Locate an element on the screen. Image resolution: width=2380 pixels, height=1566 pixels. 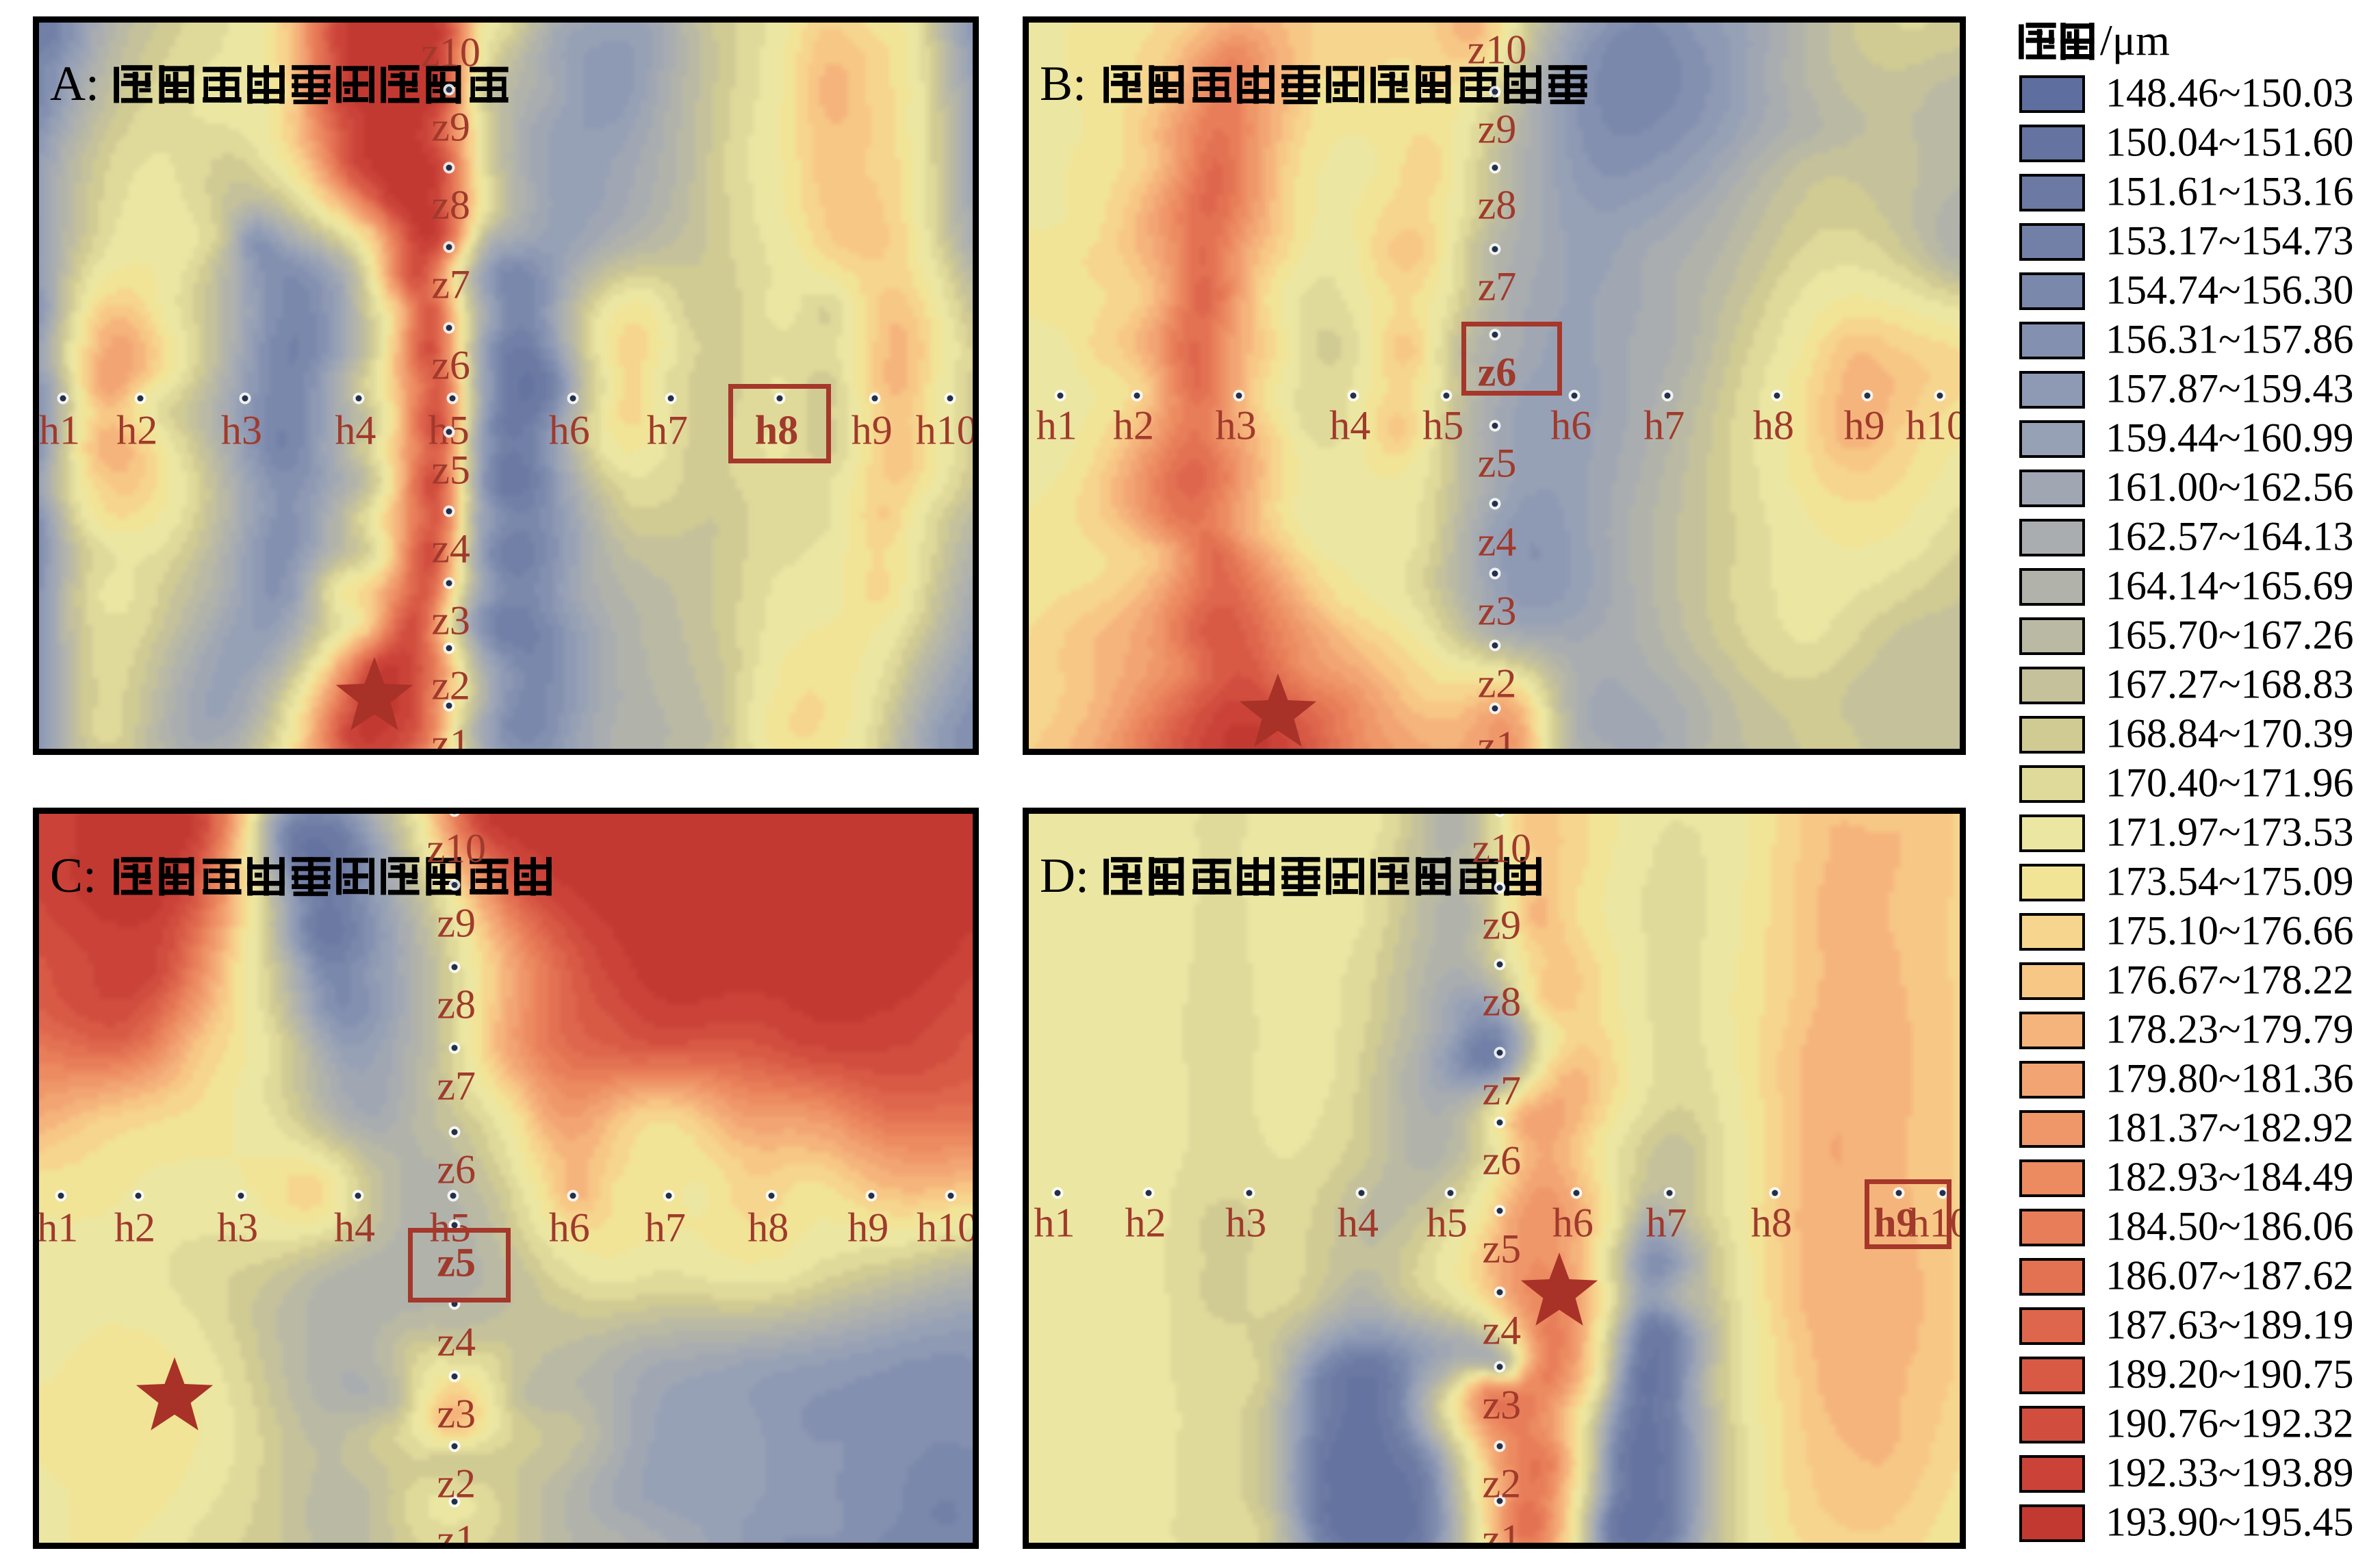
svg-text: C: is located at coordinates (73, 876).